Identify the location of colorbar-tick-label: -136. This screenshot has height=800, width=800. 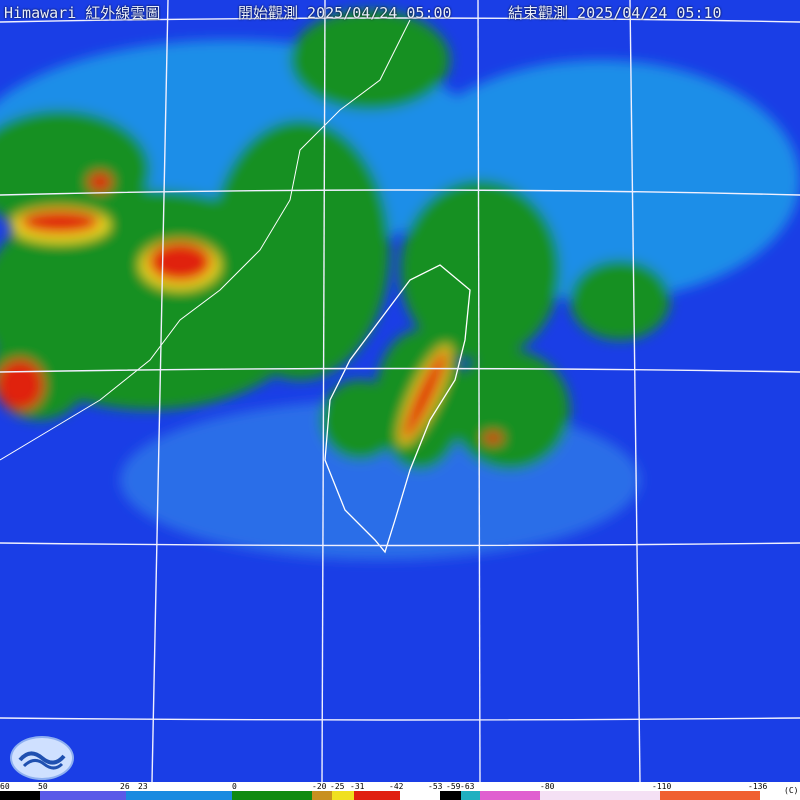
(758, 786).